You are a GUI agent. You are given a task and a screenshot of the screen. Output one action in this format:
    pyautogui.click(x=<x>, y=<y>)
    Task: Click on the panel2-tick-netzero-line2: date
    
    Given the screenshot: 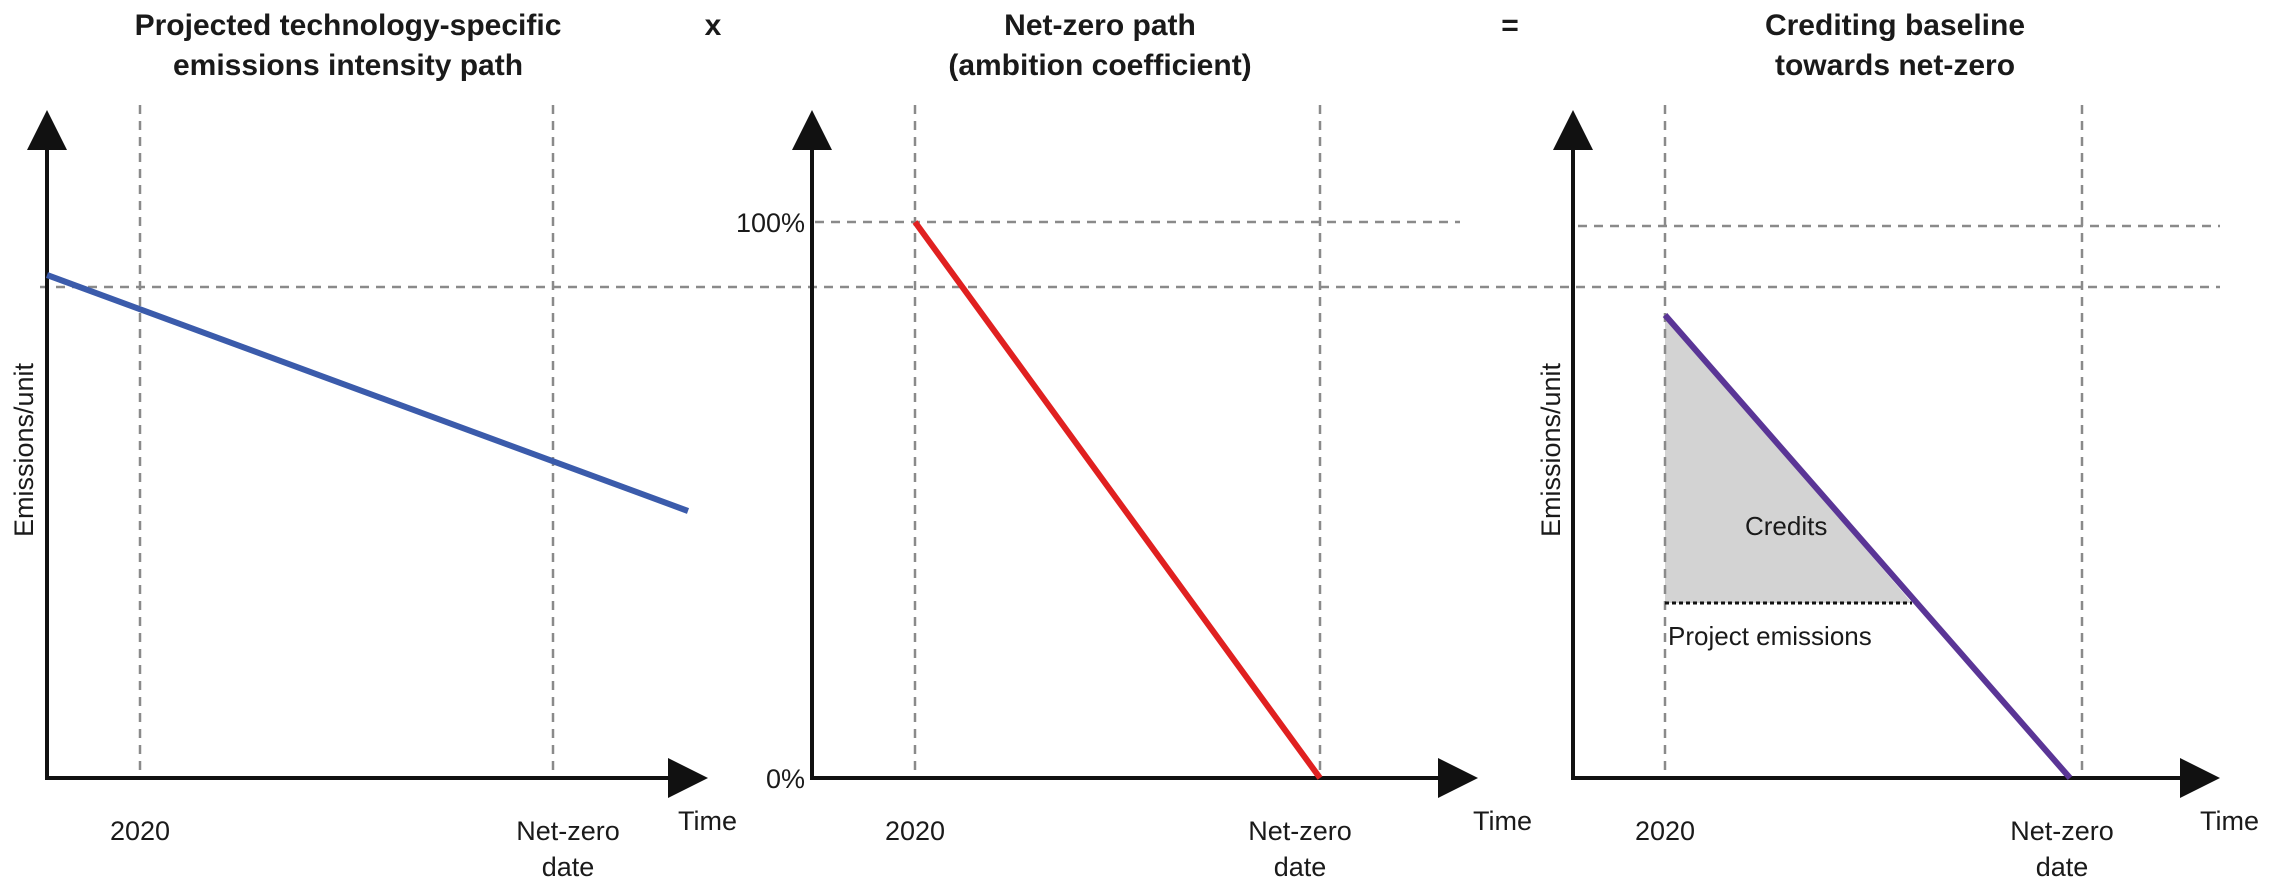 What is the action you would take?
    pyautogui.click(x=1300, y=867)
    